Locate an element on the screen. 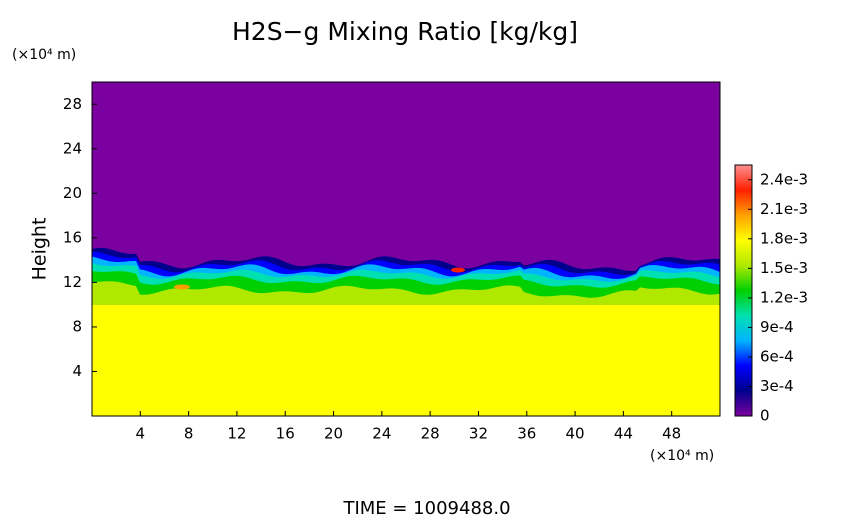  x-tick-label: 8 is located at coordinates (189, 434).